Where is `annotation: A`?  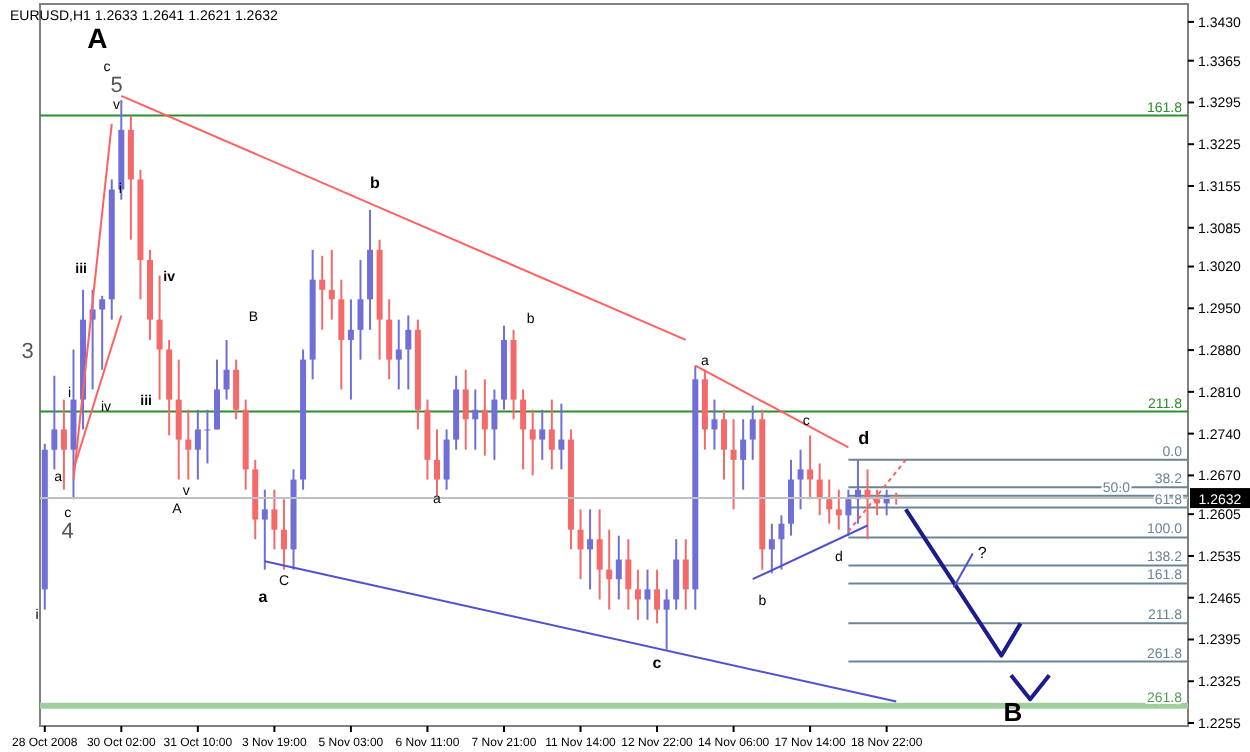 annotation: A is located at coordinates (97, 37).